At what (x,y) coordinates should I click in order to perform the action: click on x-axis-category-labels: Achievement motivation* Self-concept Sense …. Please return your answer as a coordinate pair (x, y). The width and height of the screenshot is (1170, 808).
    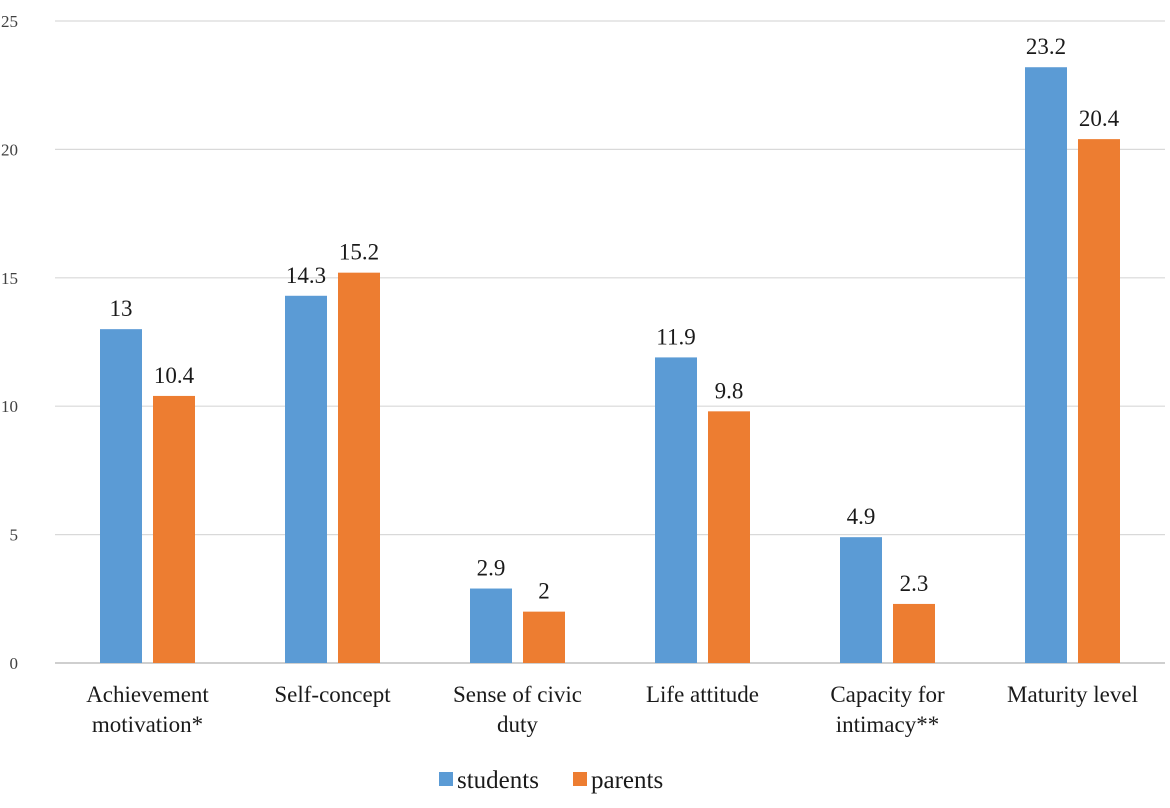
    Looking at the image, I should click on (612, 709).